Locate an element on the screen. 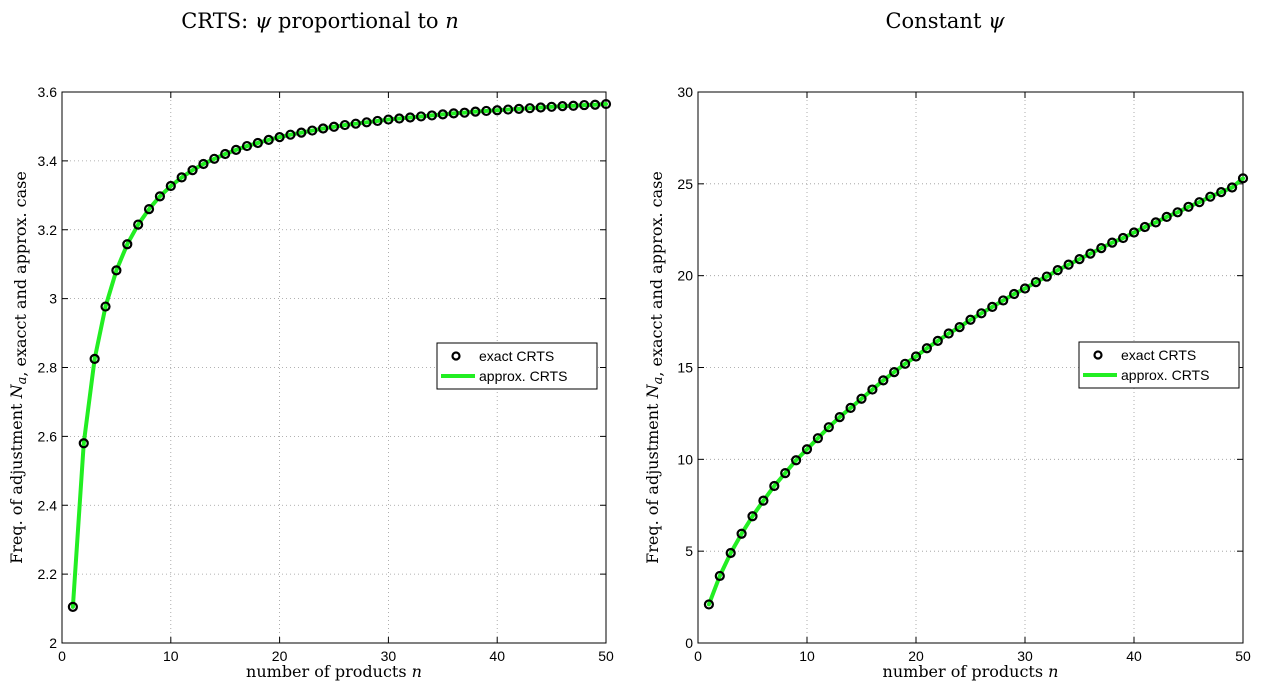  chart-title: Constant ψ is located at coordinates (945, 21).